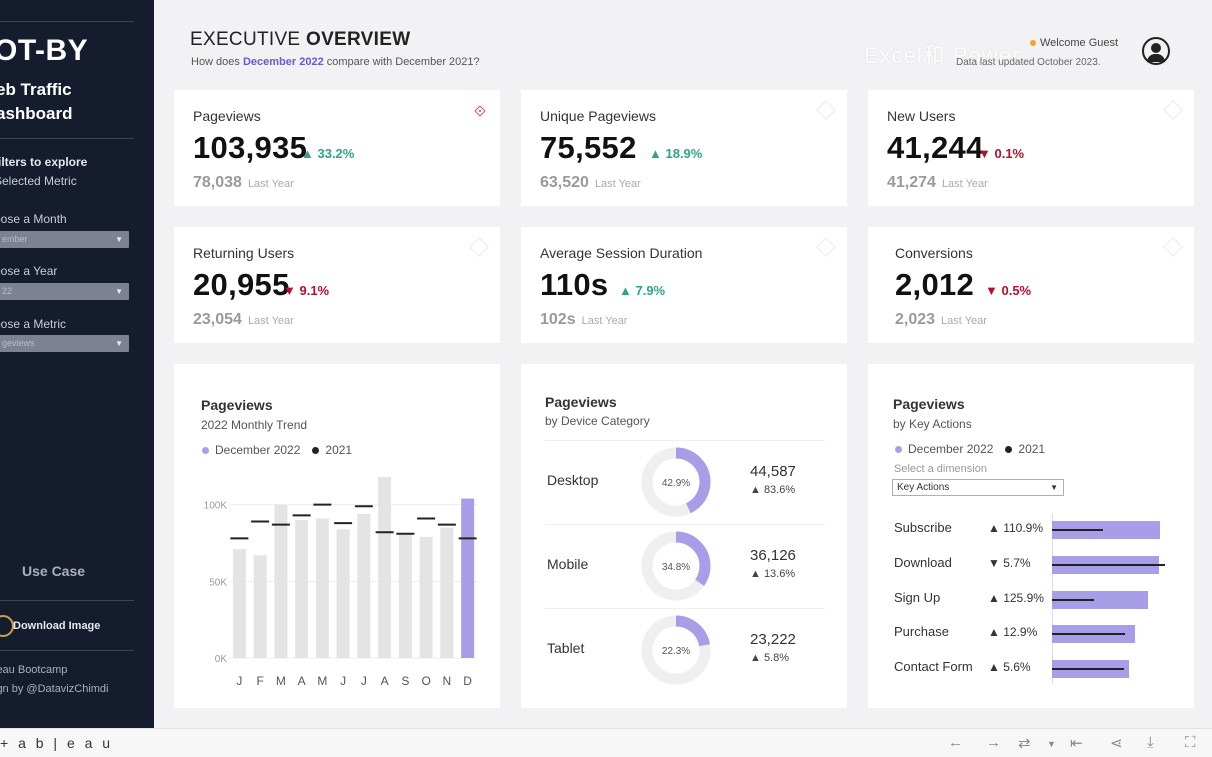  I want to click on kpi-value: 103,935, so click(250, 147).